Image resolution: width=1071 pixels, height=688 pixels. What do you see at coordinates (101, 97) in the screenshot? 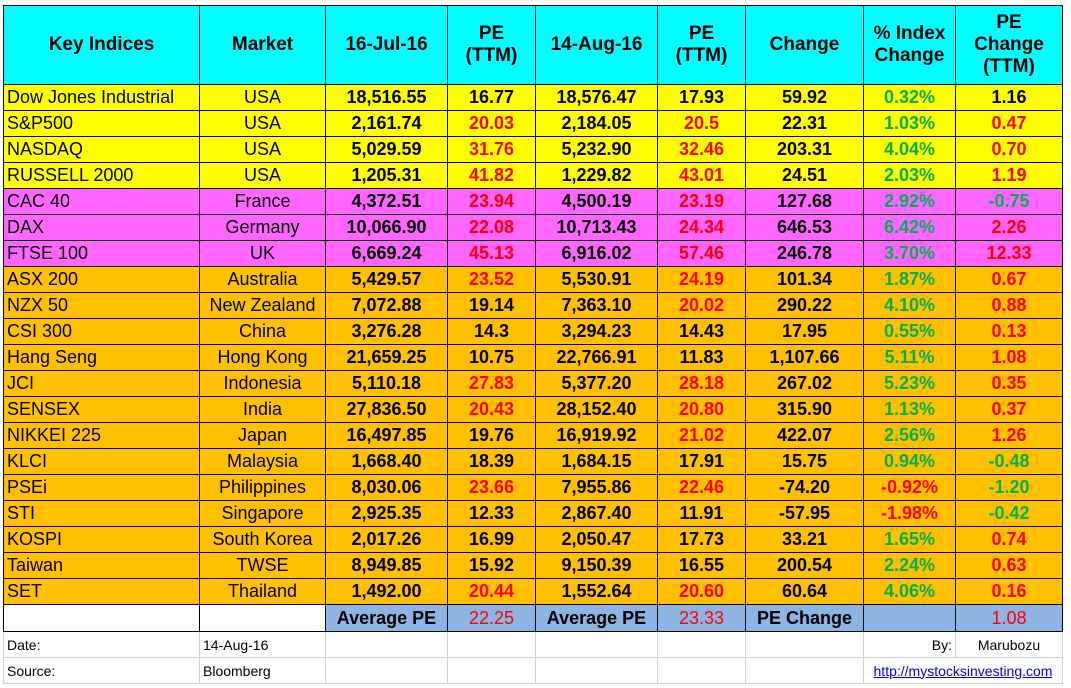
I see `index-name-cell: Dow Jones Industrial` at bounding box center [101, 97].